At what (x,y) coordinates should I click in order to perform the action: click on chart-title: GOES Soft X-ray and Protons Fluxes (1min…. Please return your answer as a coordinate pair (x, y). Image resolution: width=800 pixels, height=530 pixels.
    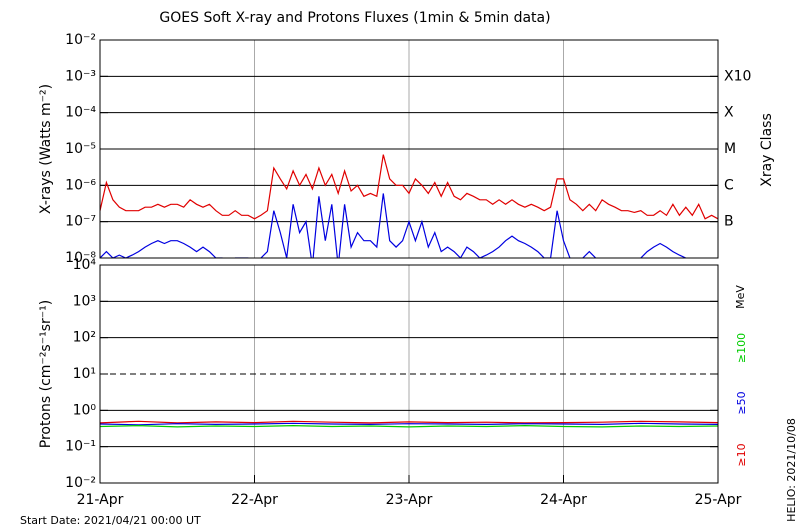
    Looking at the image, I should click on (354, 18).